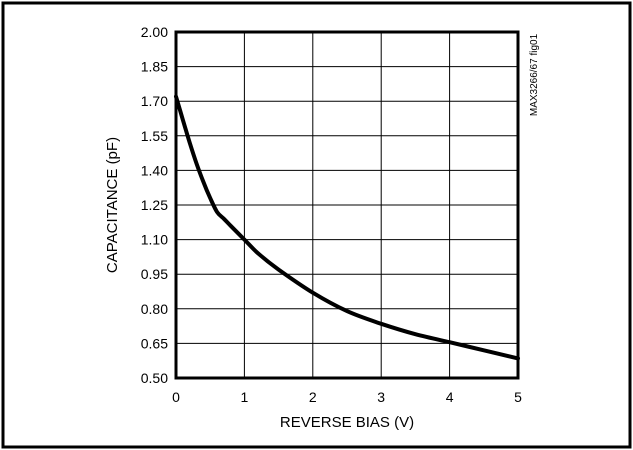 This screenshot has height=450, width=633. Describe the element at coordinates (154, 67) in the screenshot. I see `y-tick-label: 1.85` at that location.